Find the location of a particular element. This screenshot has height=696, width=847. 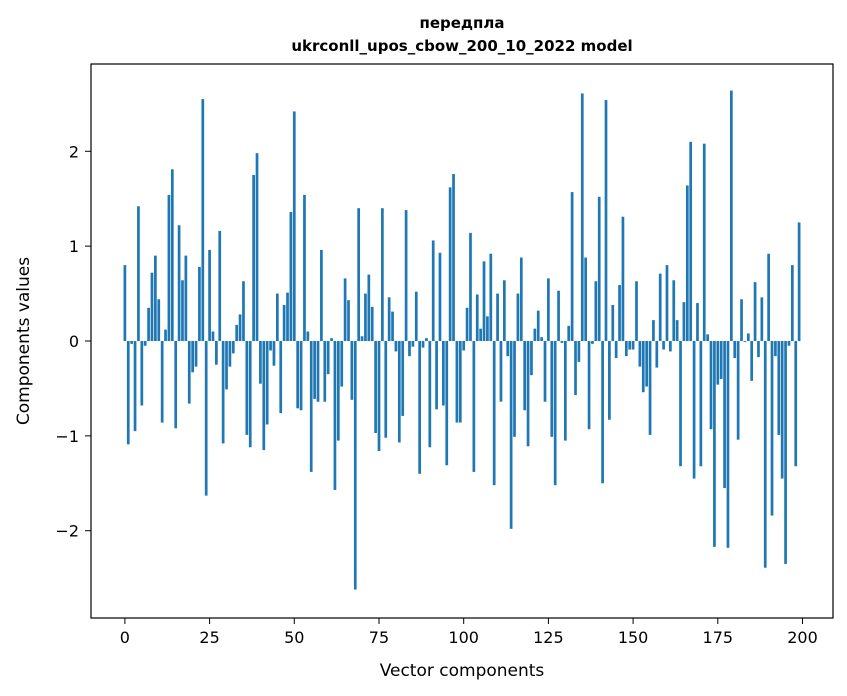

x-tick-label-200: 200 is located at coordinates (802, 637).